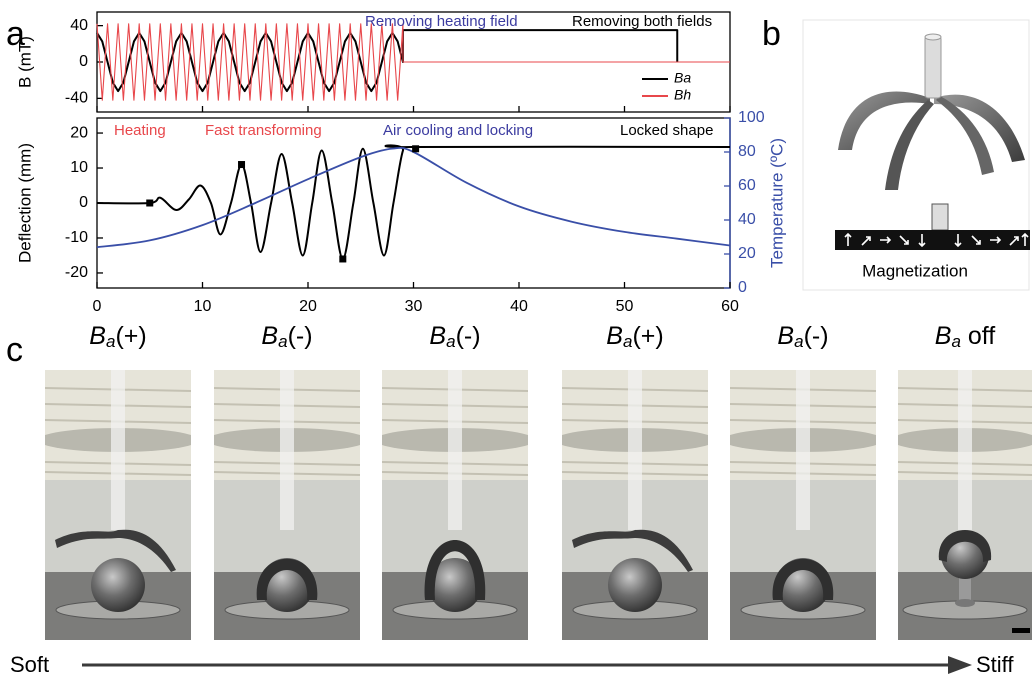 The height and width of the screenshot is (682, 1032). Describe the element at coordinates (458, 130) in the screenshot. I see `annotation: Air cooling and locking` at that location.